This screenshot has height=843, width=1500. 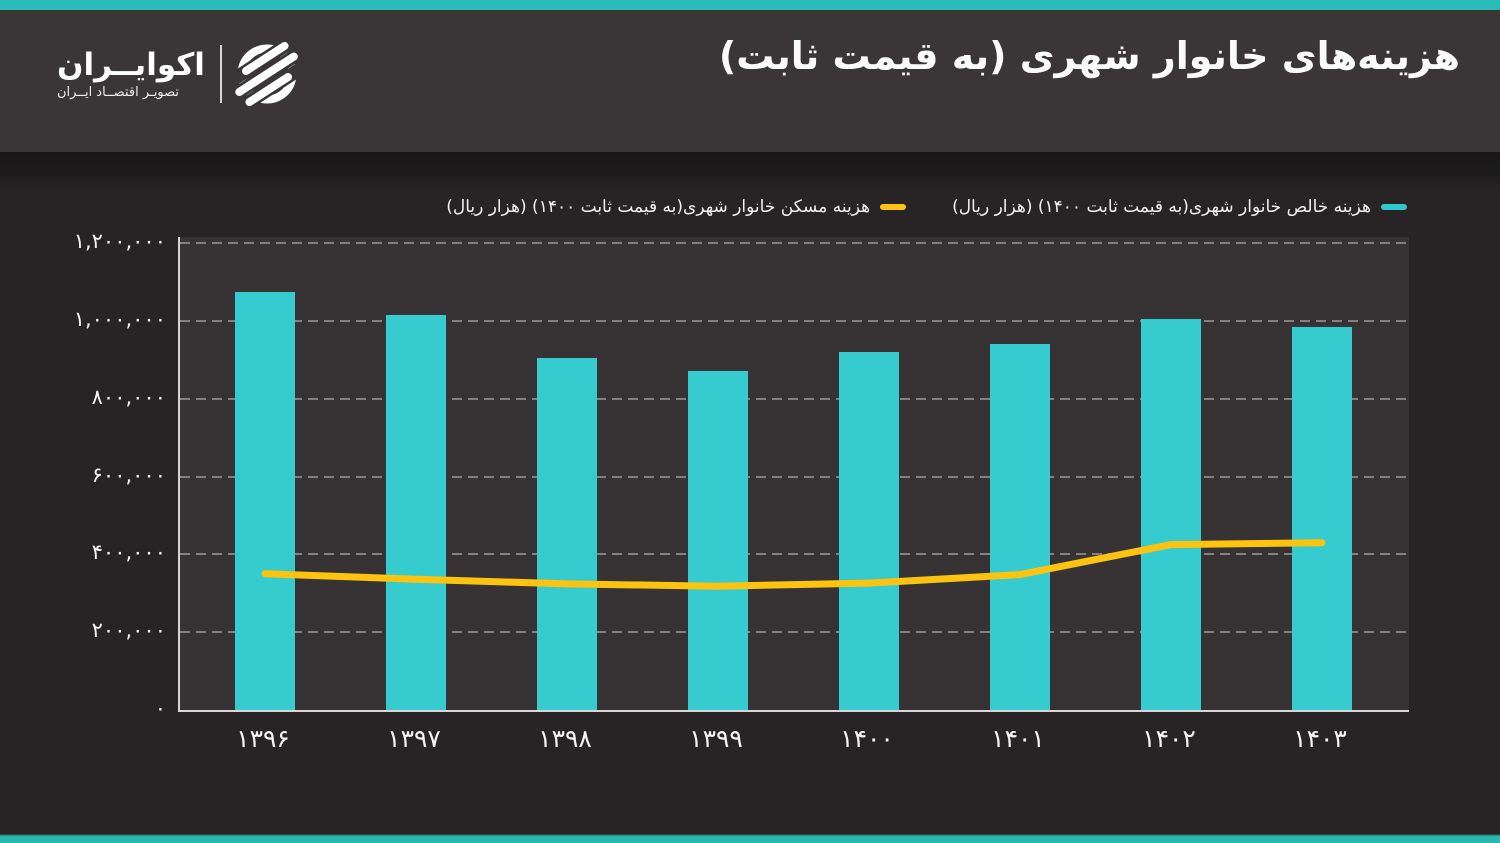 What do you see at coordinates (131, 64) in the screenshot?
I see `logo-name: اکوایــران` at bounding box center [131, 64].